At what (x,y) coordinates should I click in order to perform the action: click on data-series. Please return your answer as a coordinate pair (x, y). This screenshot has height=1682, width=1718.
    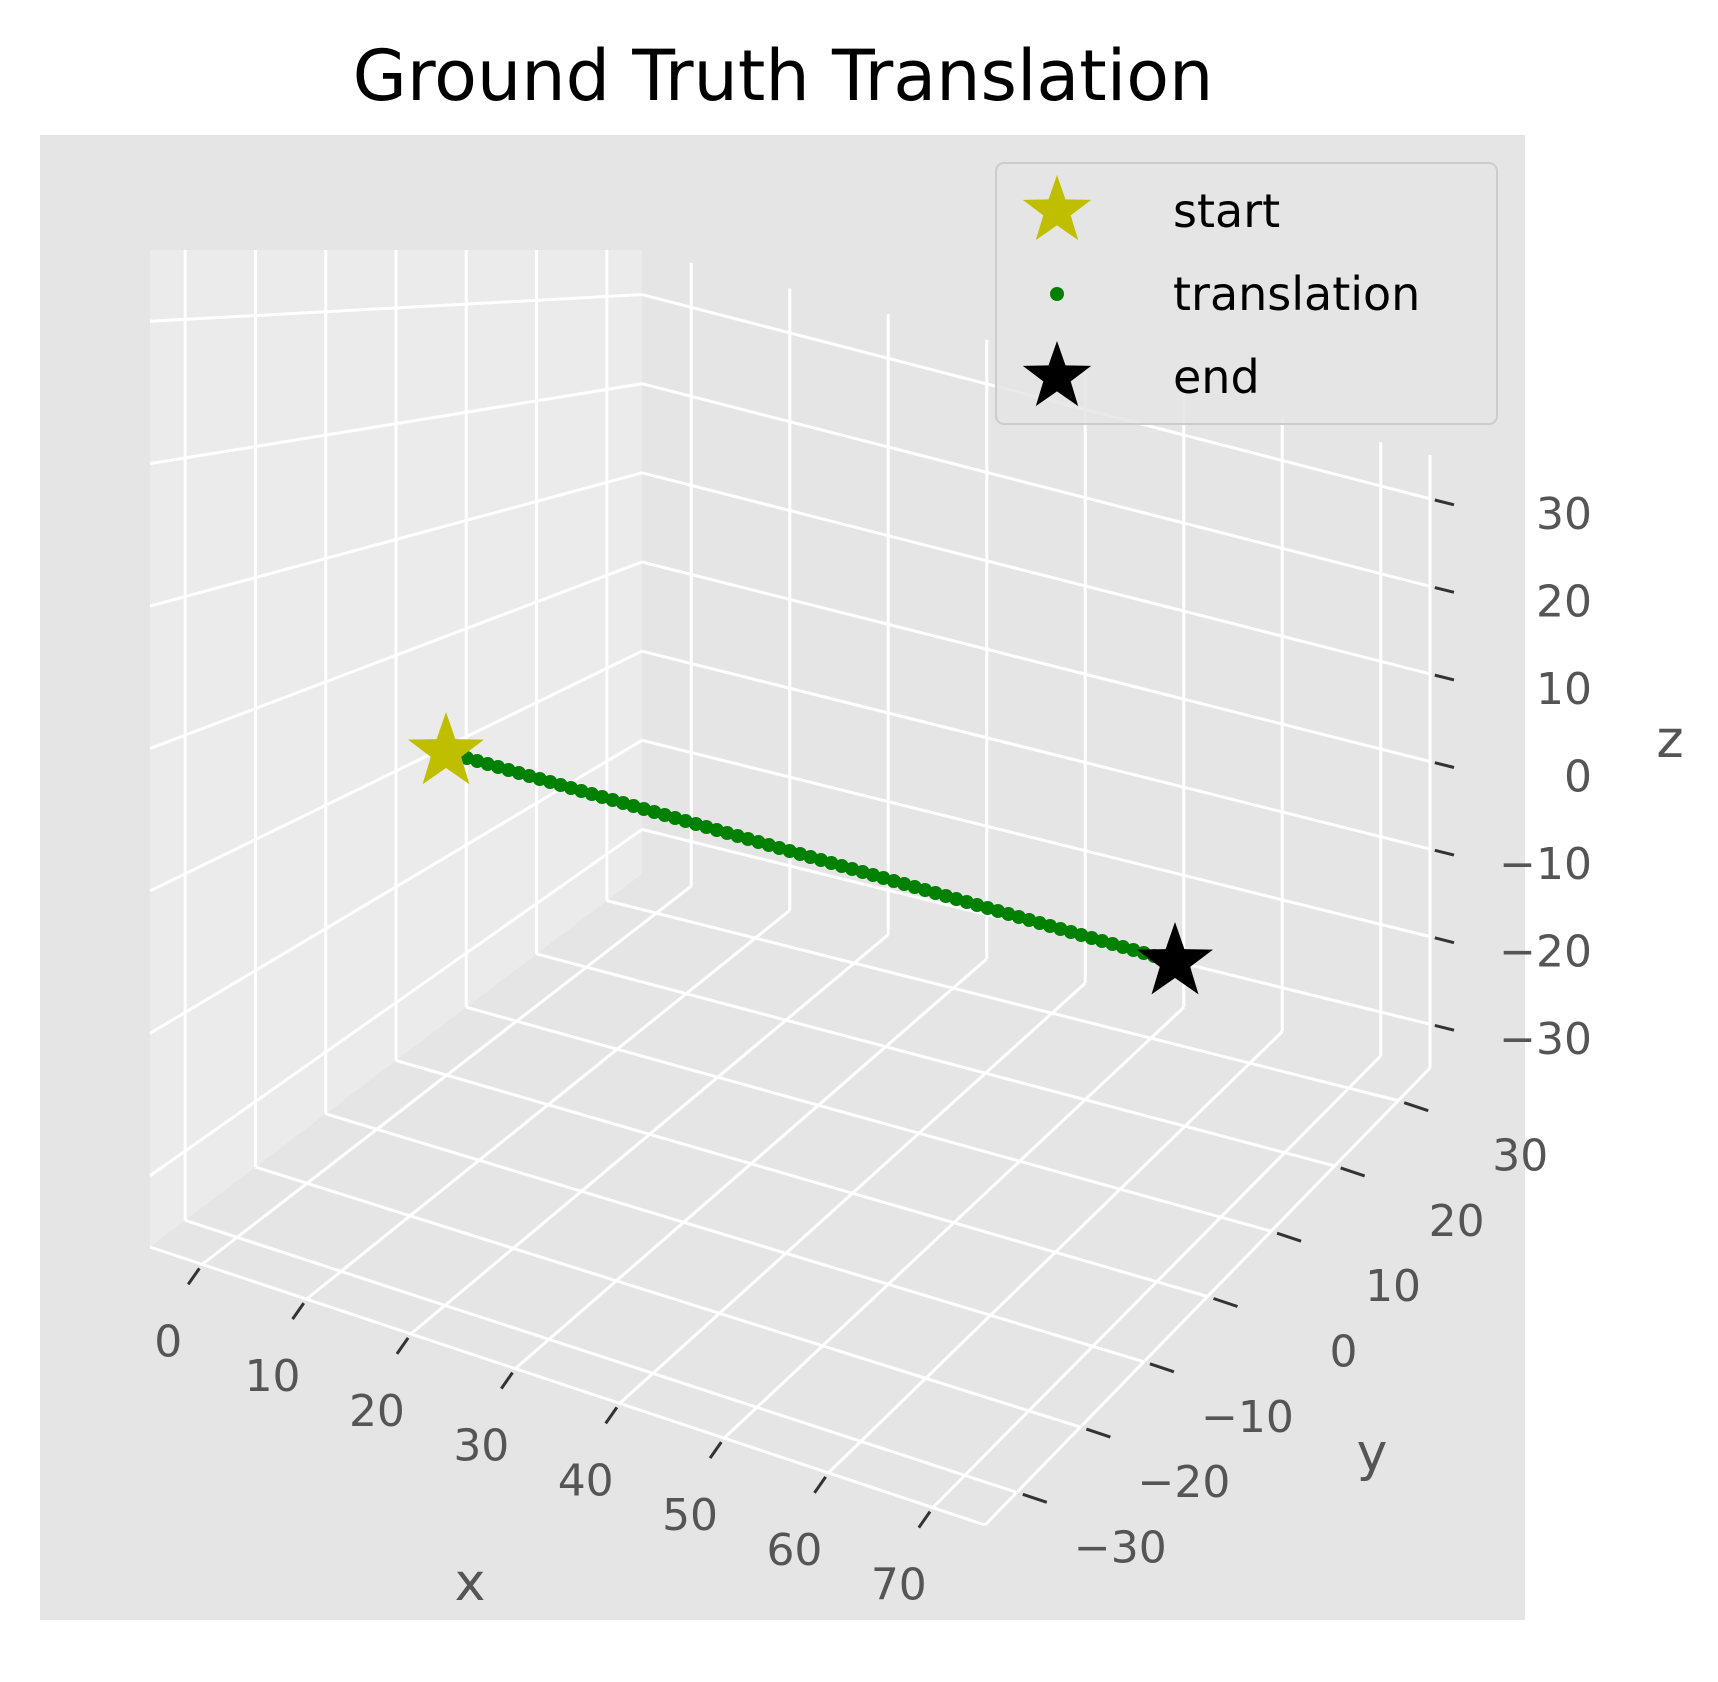
    Looking at the image, I should click on (810, 853).